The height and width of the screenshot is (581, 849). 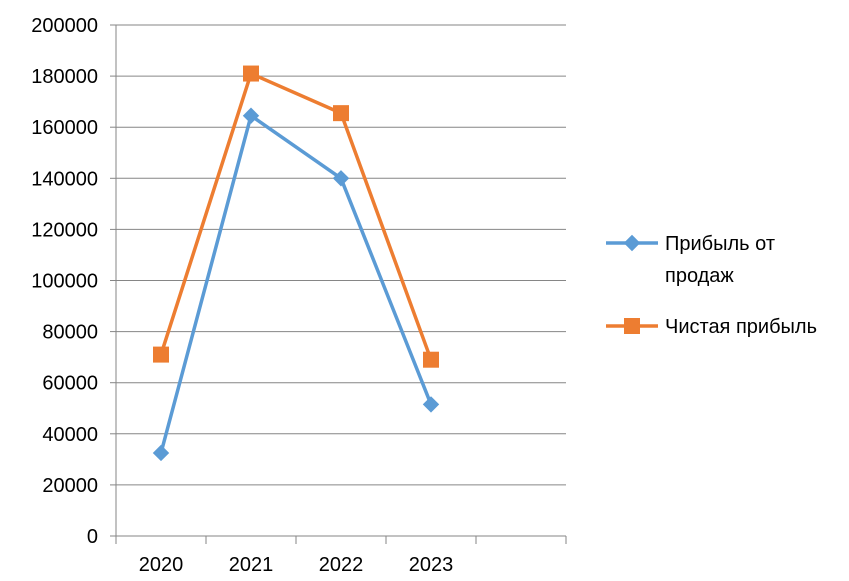 I want to click on x-tick-label: 2020, so click(x=161, y=565).